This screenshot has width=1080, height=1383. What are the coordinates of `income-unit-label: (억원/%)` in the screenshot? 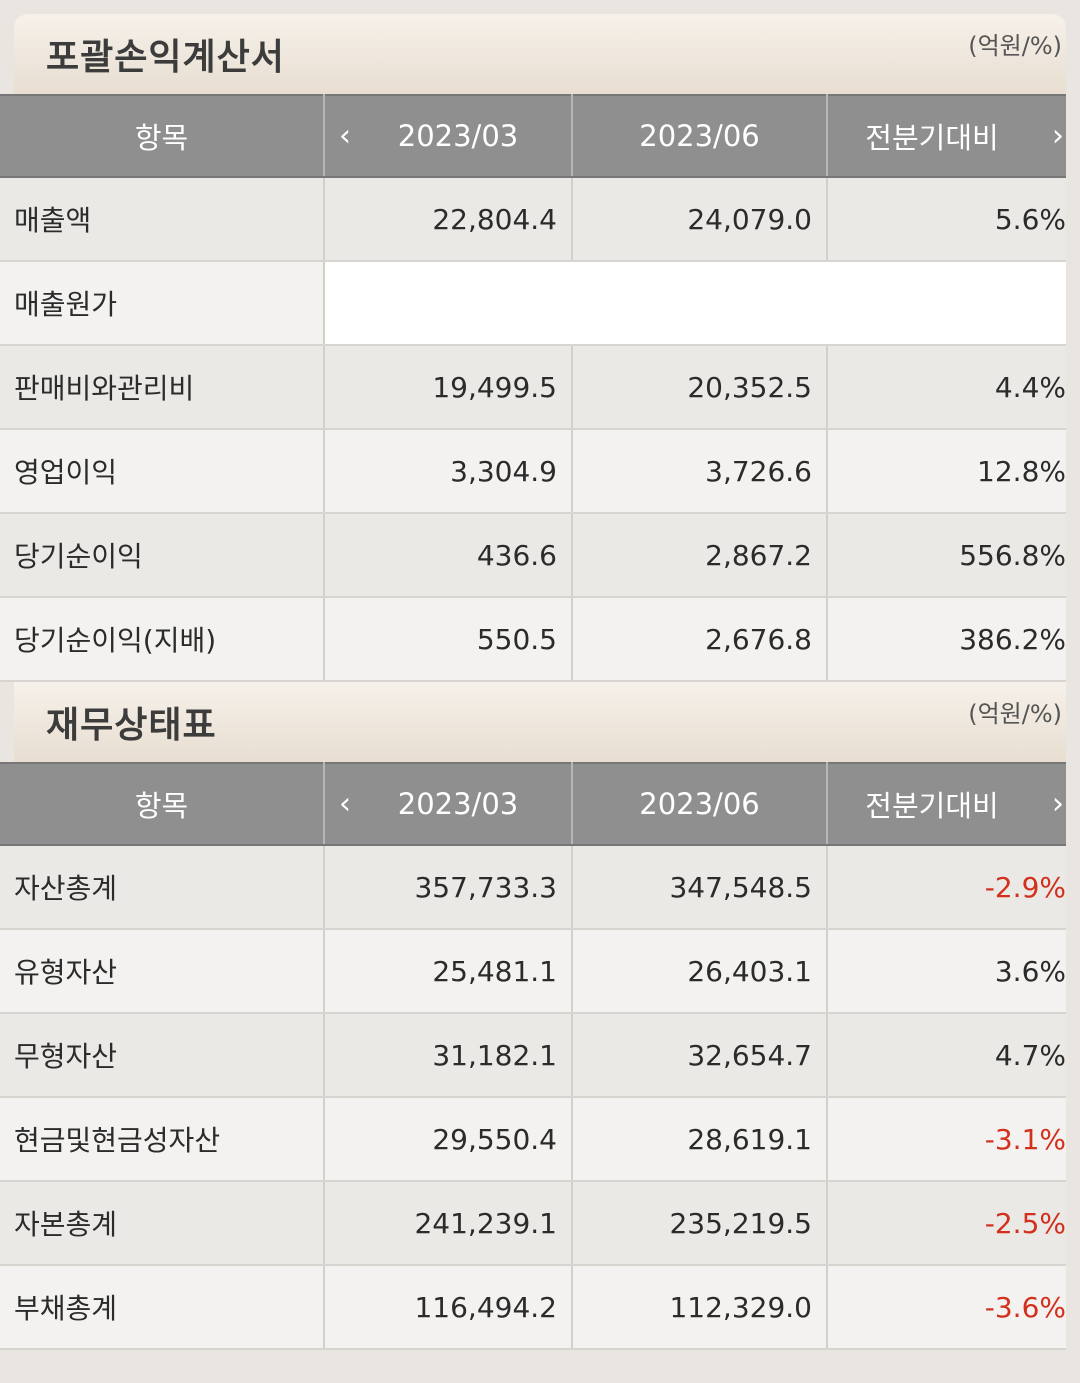 It's located at (1015, 46).